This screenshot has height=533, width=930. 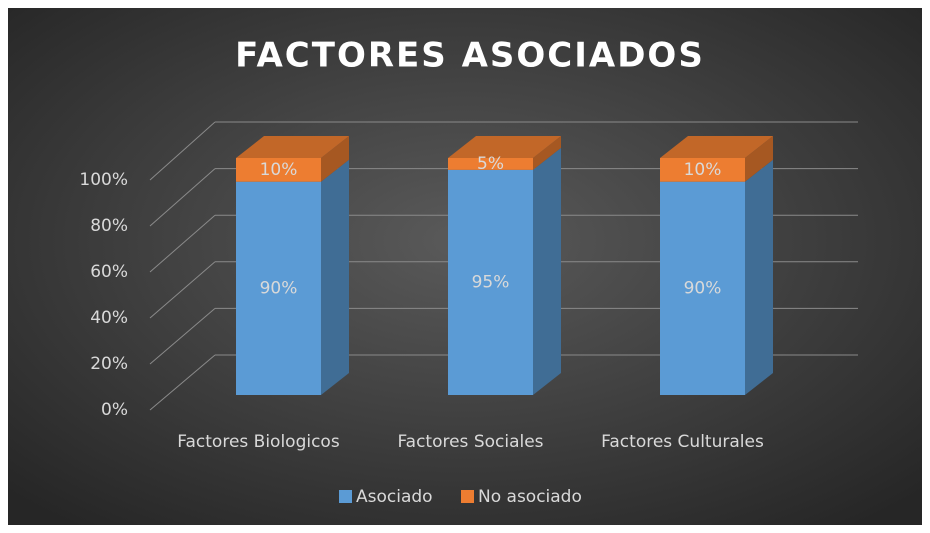 What do you see at coordinates (109, 226) in the screenshot?
I see `y-tick-label: 80%` at bounding box center [109, 226].